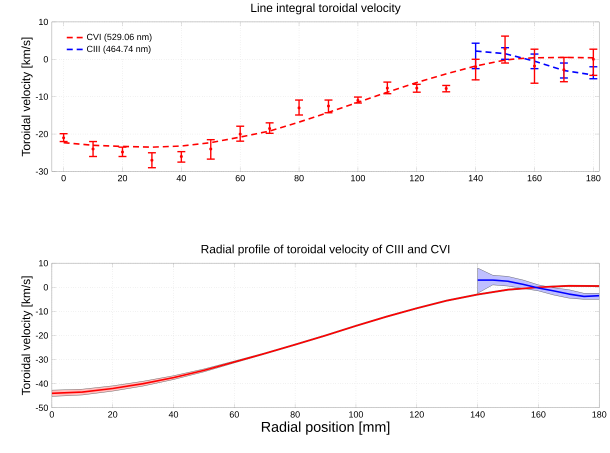 The height and width of the screenshot is (453, 610). What do you see at coordinates (326, 9) in the screenshot?
I see `chart-title: Line integral toroidal velocity` at bounding box center [326, 9].